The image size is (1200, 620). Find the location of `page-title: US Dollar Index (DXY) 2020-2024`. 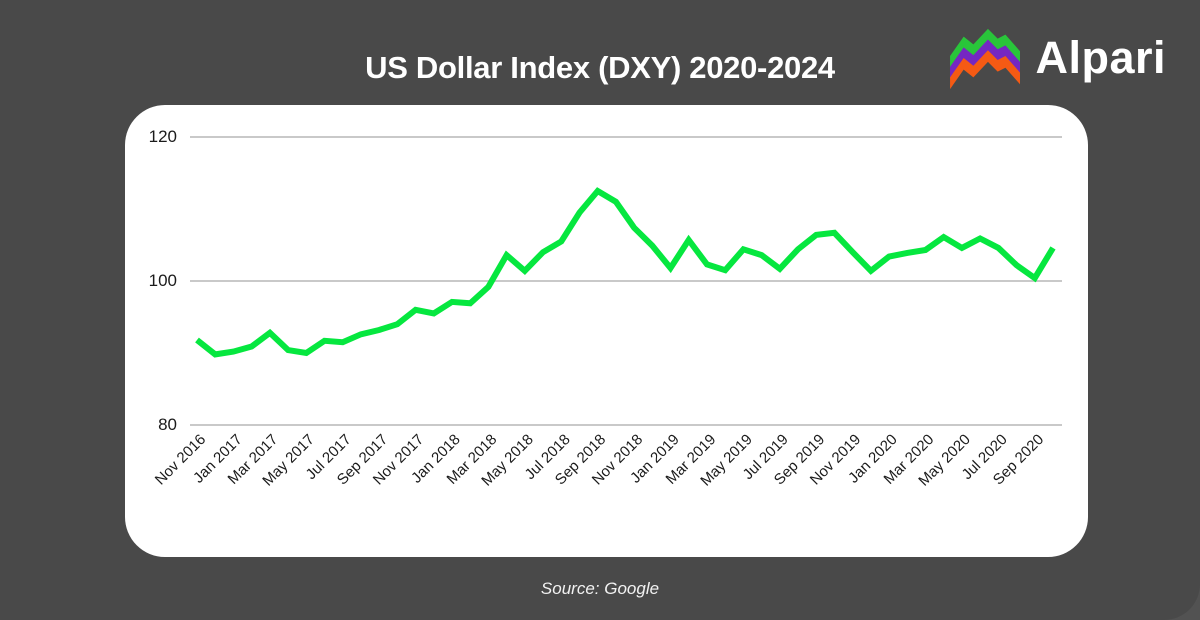

page-title: US Dollar Index (DXY) 2020-2024 is located at coordinates (600, 67).